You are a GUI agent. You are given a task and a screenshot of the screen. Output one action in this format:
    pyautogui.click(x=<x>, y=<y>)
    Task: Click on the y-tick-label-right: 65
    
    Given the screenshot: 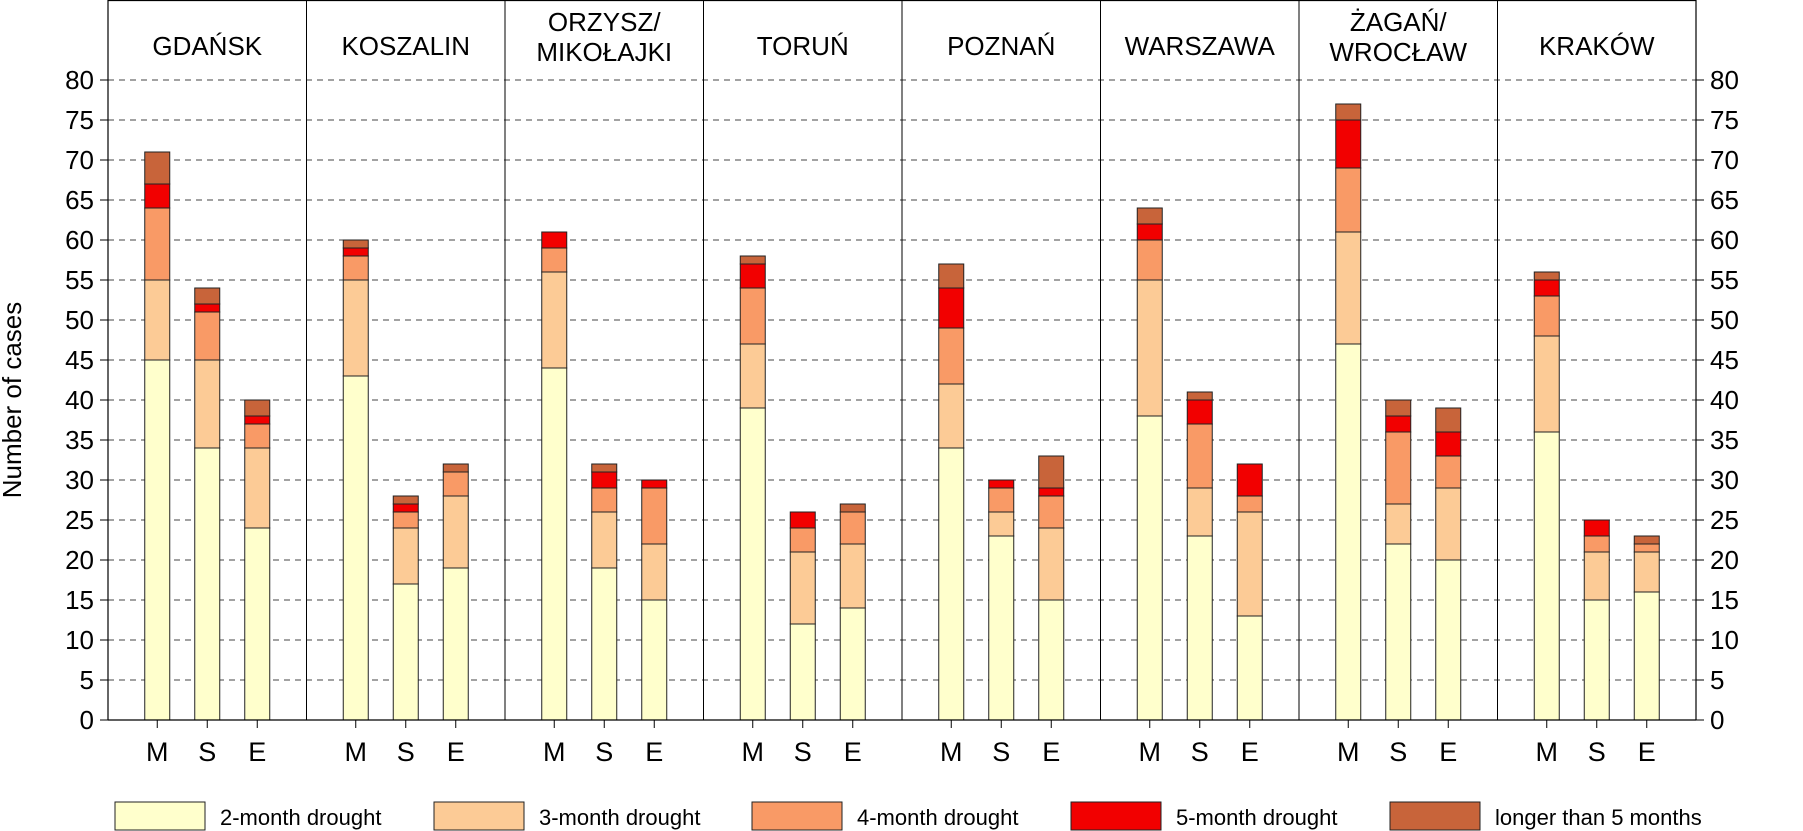 What is the action you would take?
    pyautogui.click(x=1724, y=200)
    